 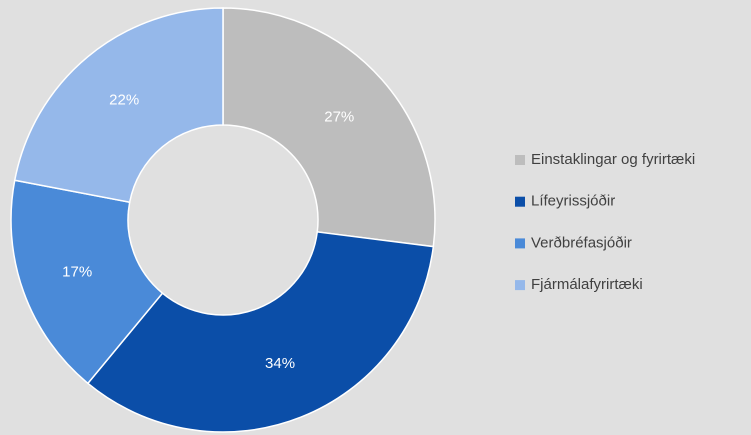 I want to click on data-label: 34%, so click(x=280, y=363).